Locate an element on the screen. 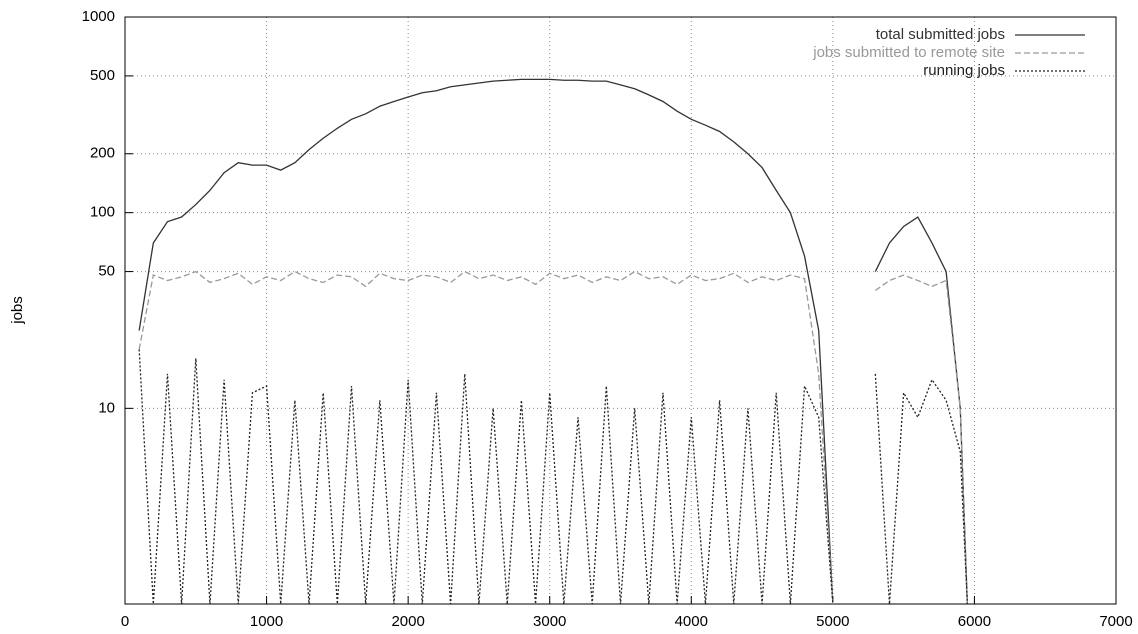  y-tick-label: 10 is located at coordinates (106, 407).